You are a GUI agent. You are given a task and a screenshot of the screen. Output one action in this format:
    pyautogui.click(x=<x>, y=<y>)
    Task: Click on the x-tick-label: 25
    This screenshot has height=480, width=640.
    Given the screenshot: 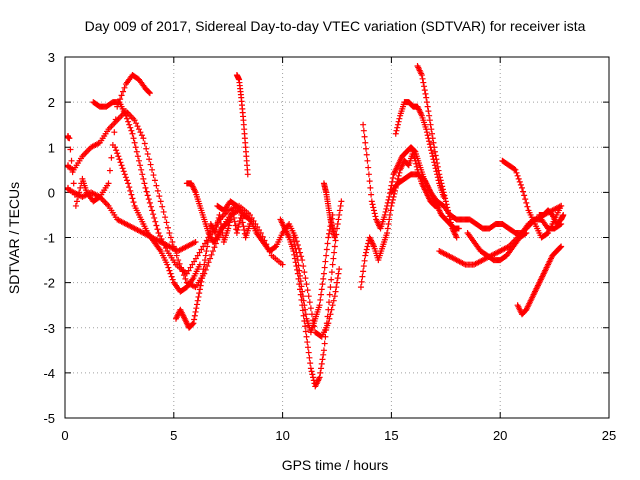 What is the action you would take?
    pyautogui.click(x=609, y=435)
    